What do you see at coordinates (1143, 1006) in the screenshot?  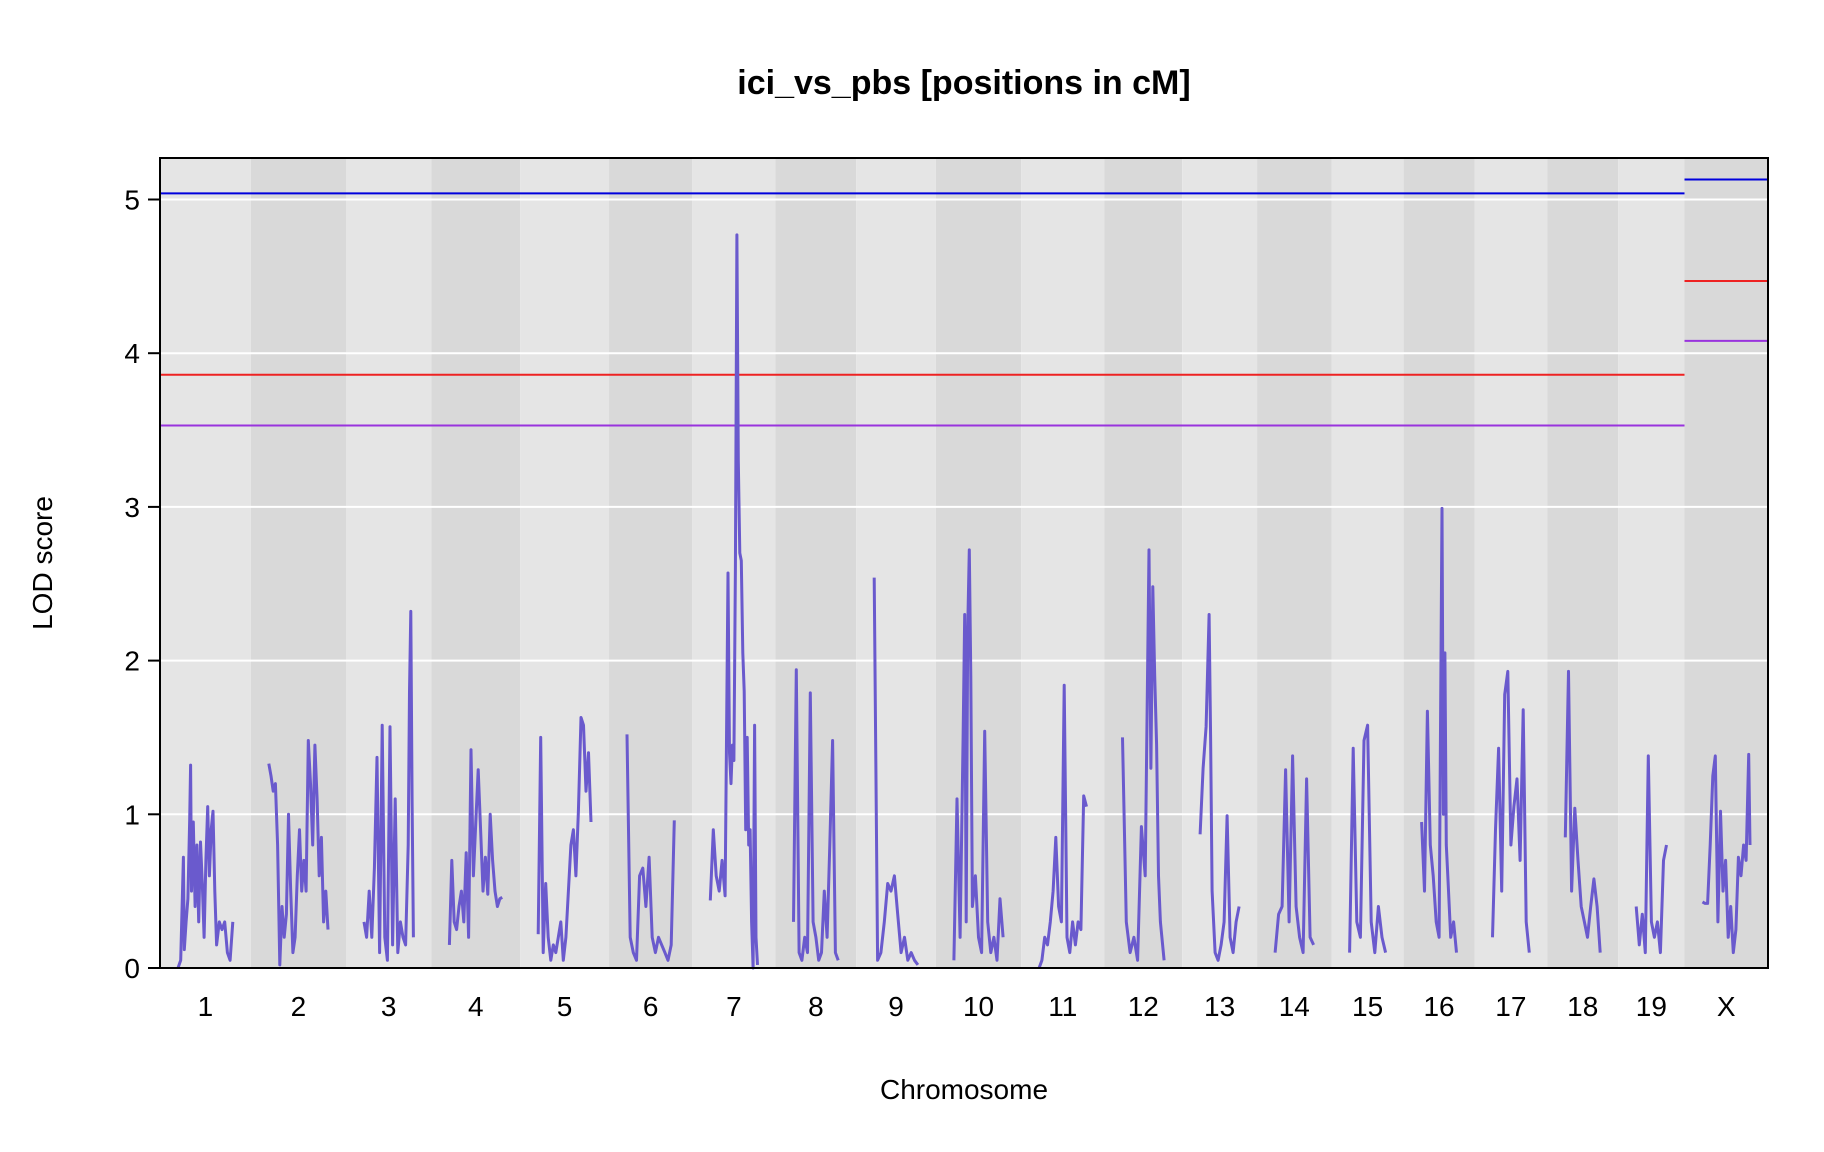 I see `x-tick-label-12: 12` at bounding box center [1143, 1006].